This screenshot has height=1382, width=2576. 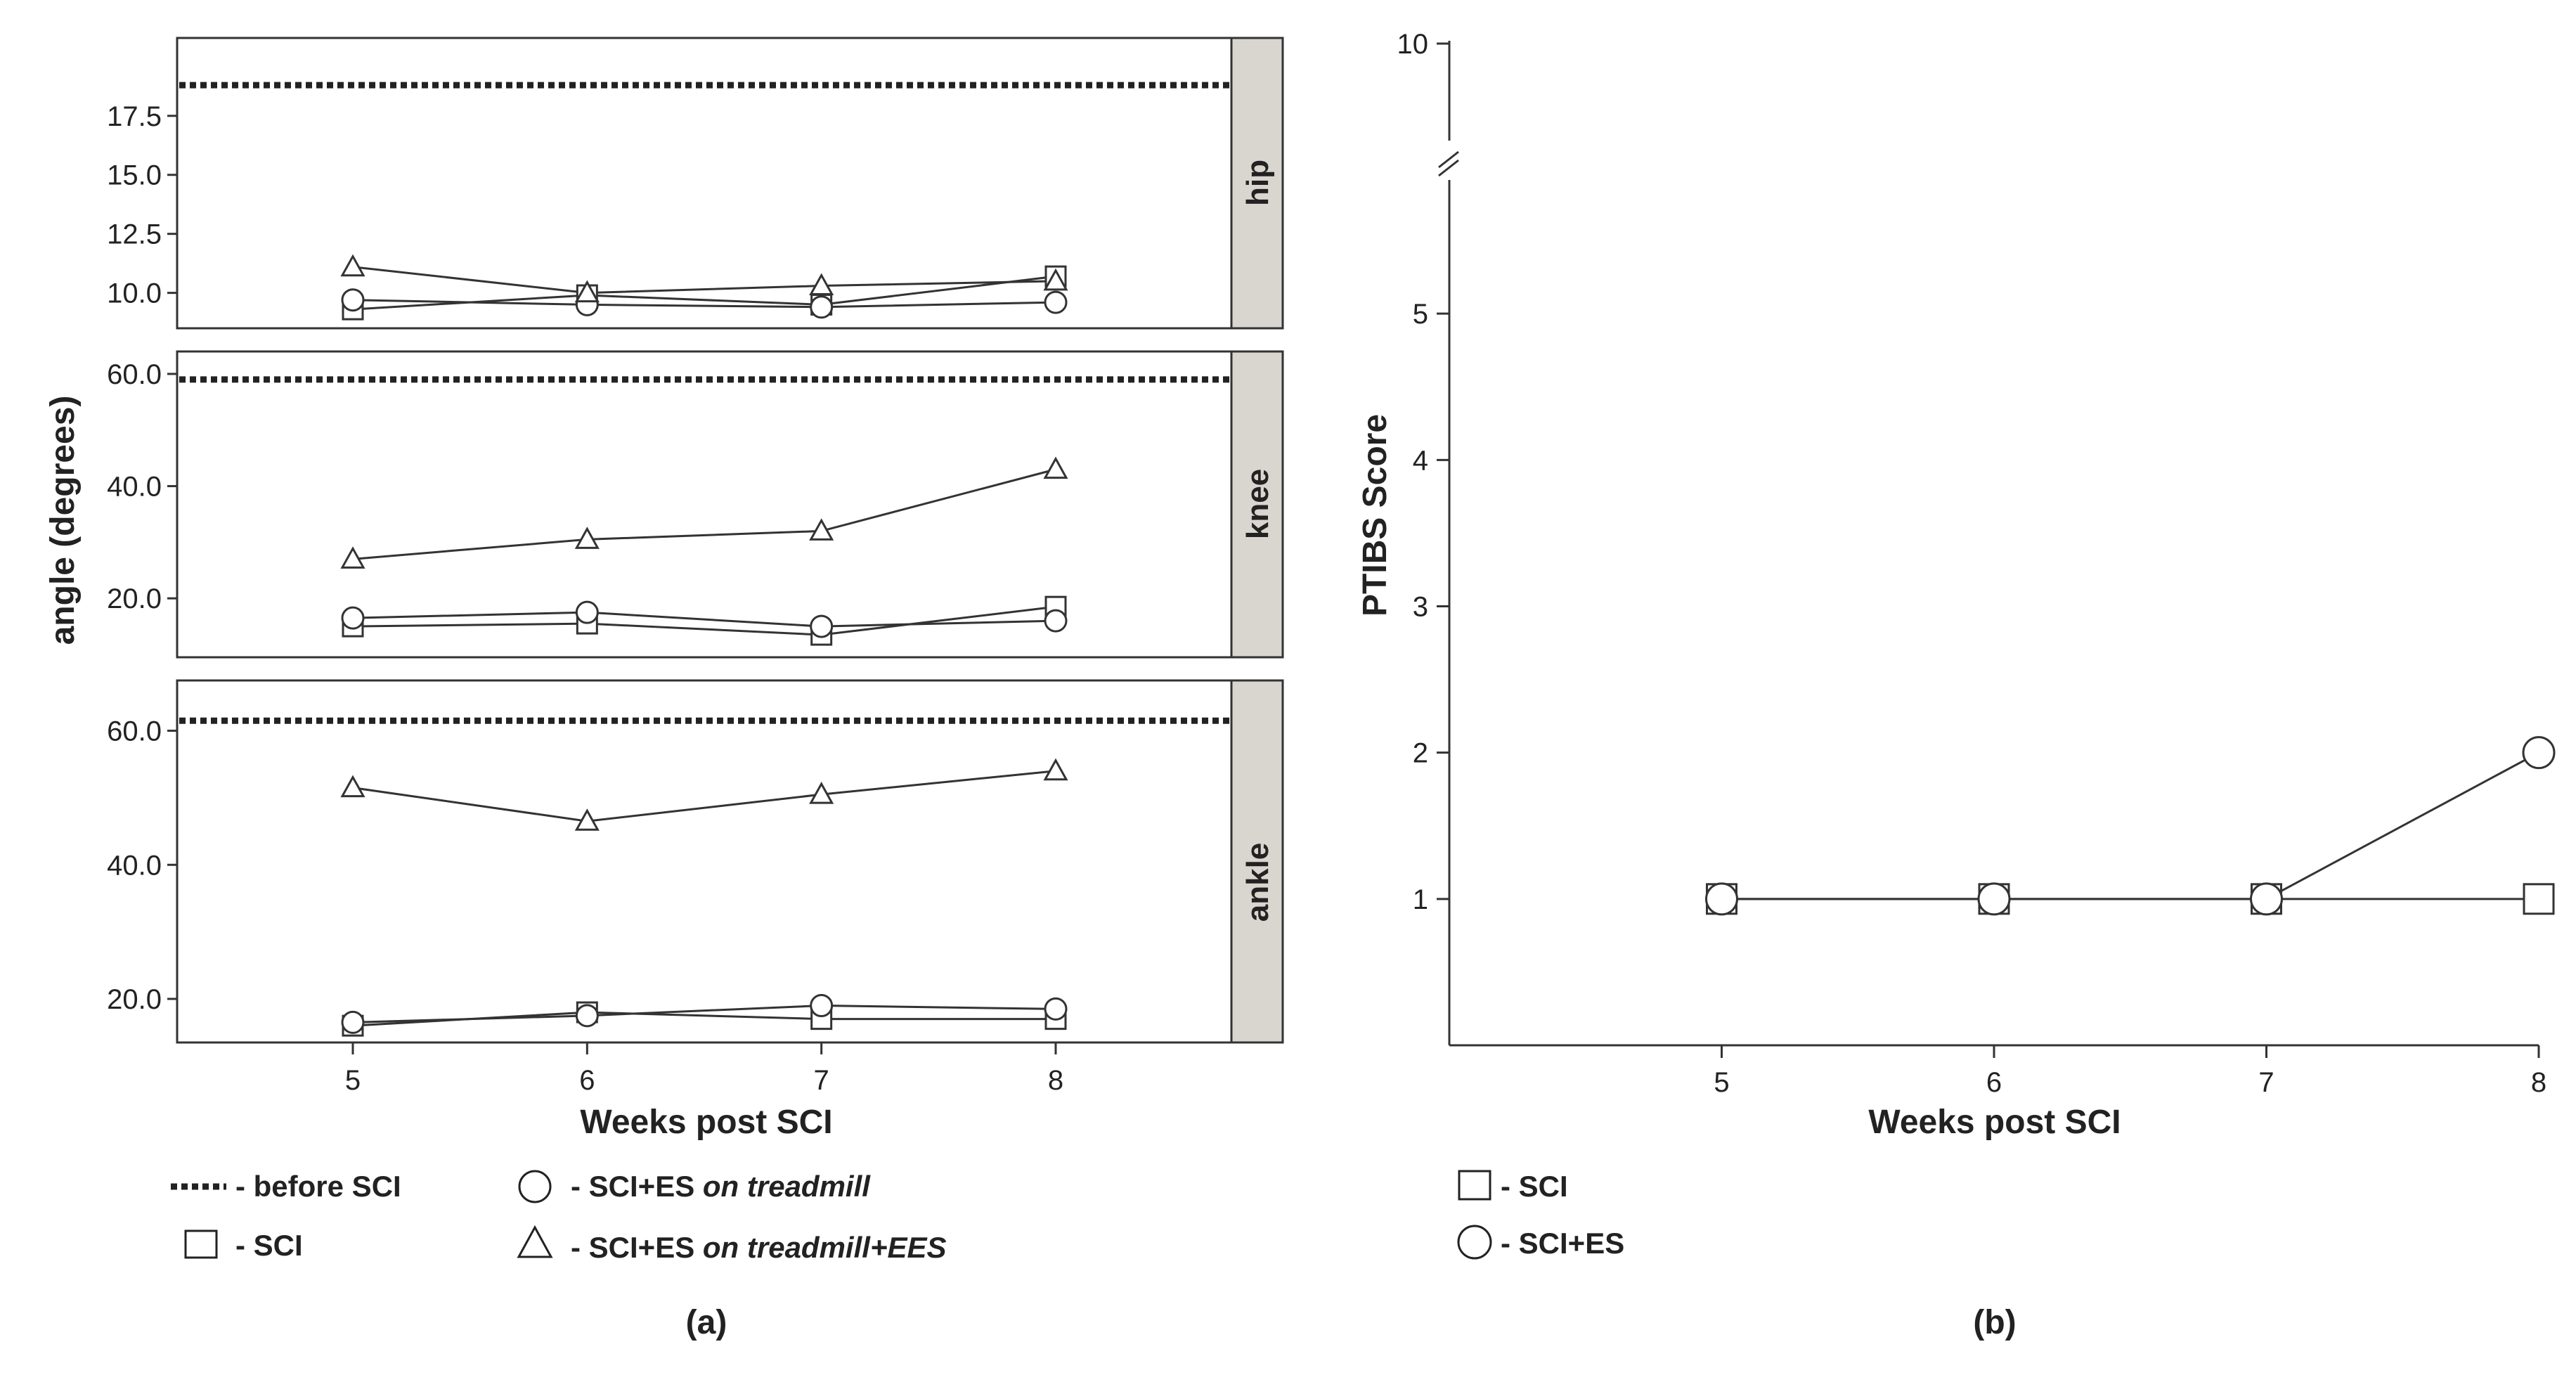 What do you see at coordinates (704, 1069) in the screenshot?
I see `panel-a-x-ticks: 5 6 7 8` at bounding box center [704, 1069].